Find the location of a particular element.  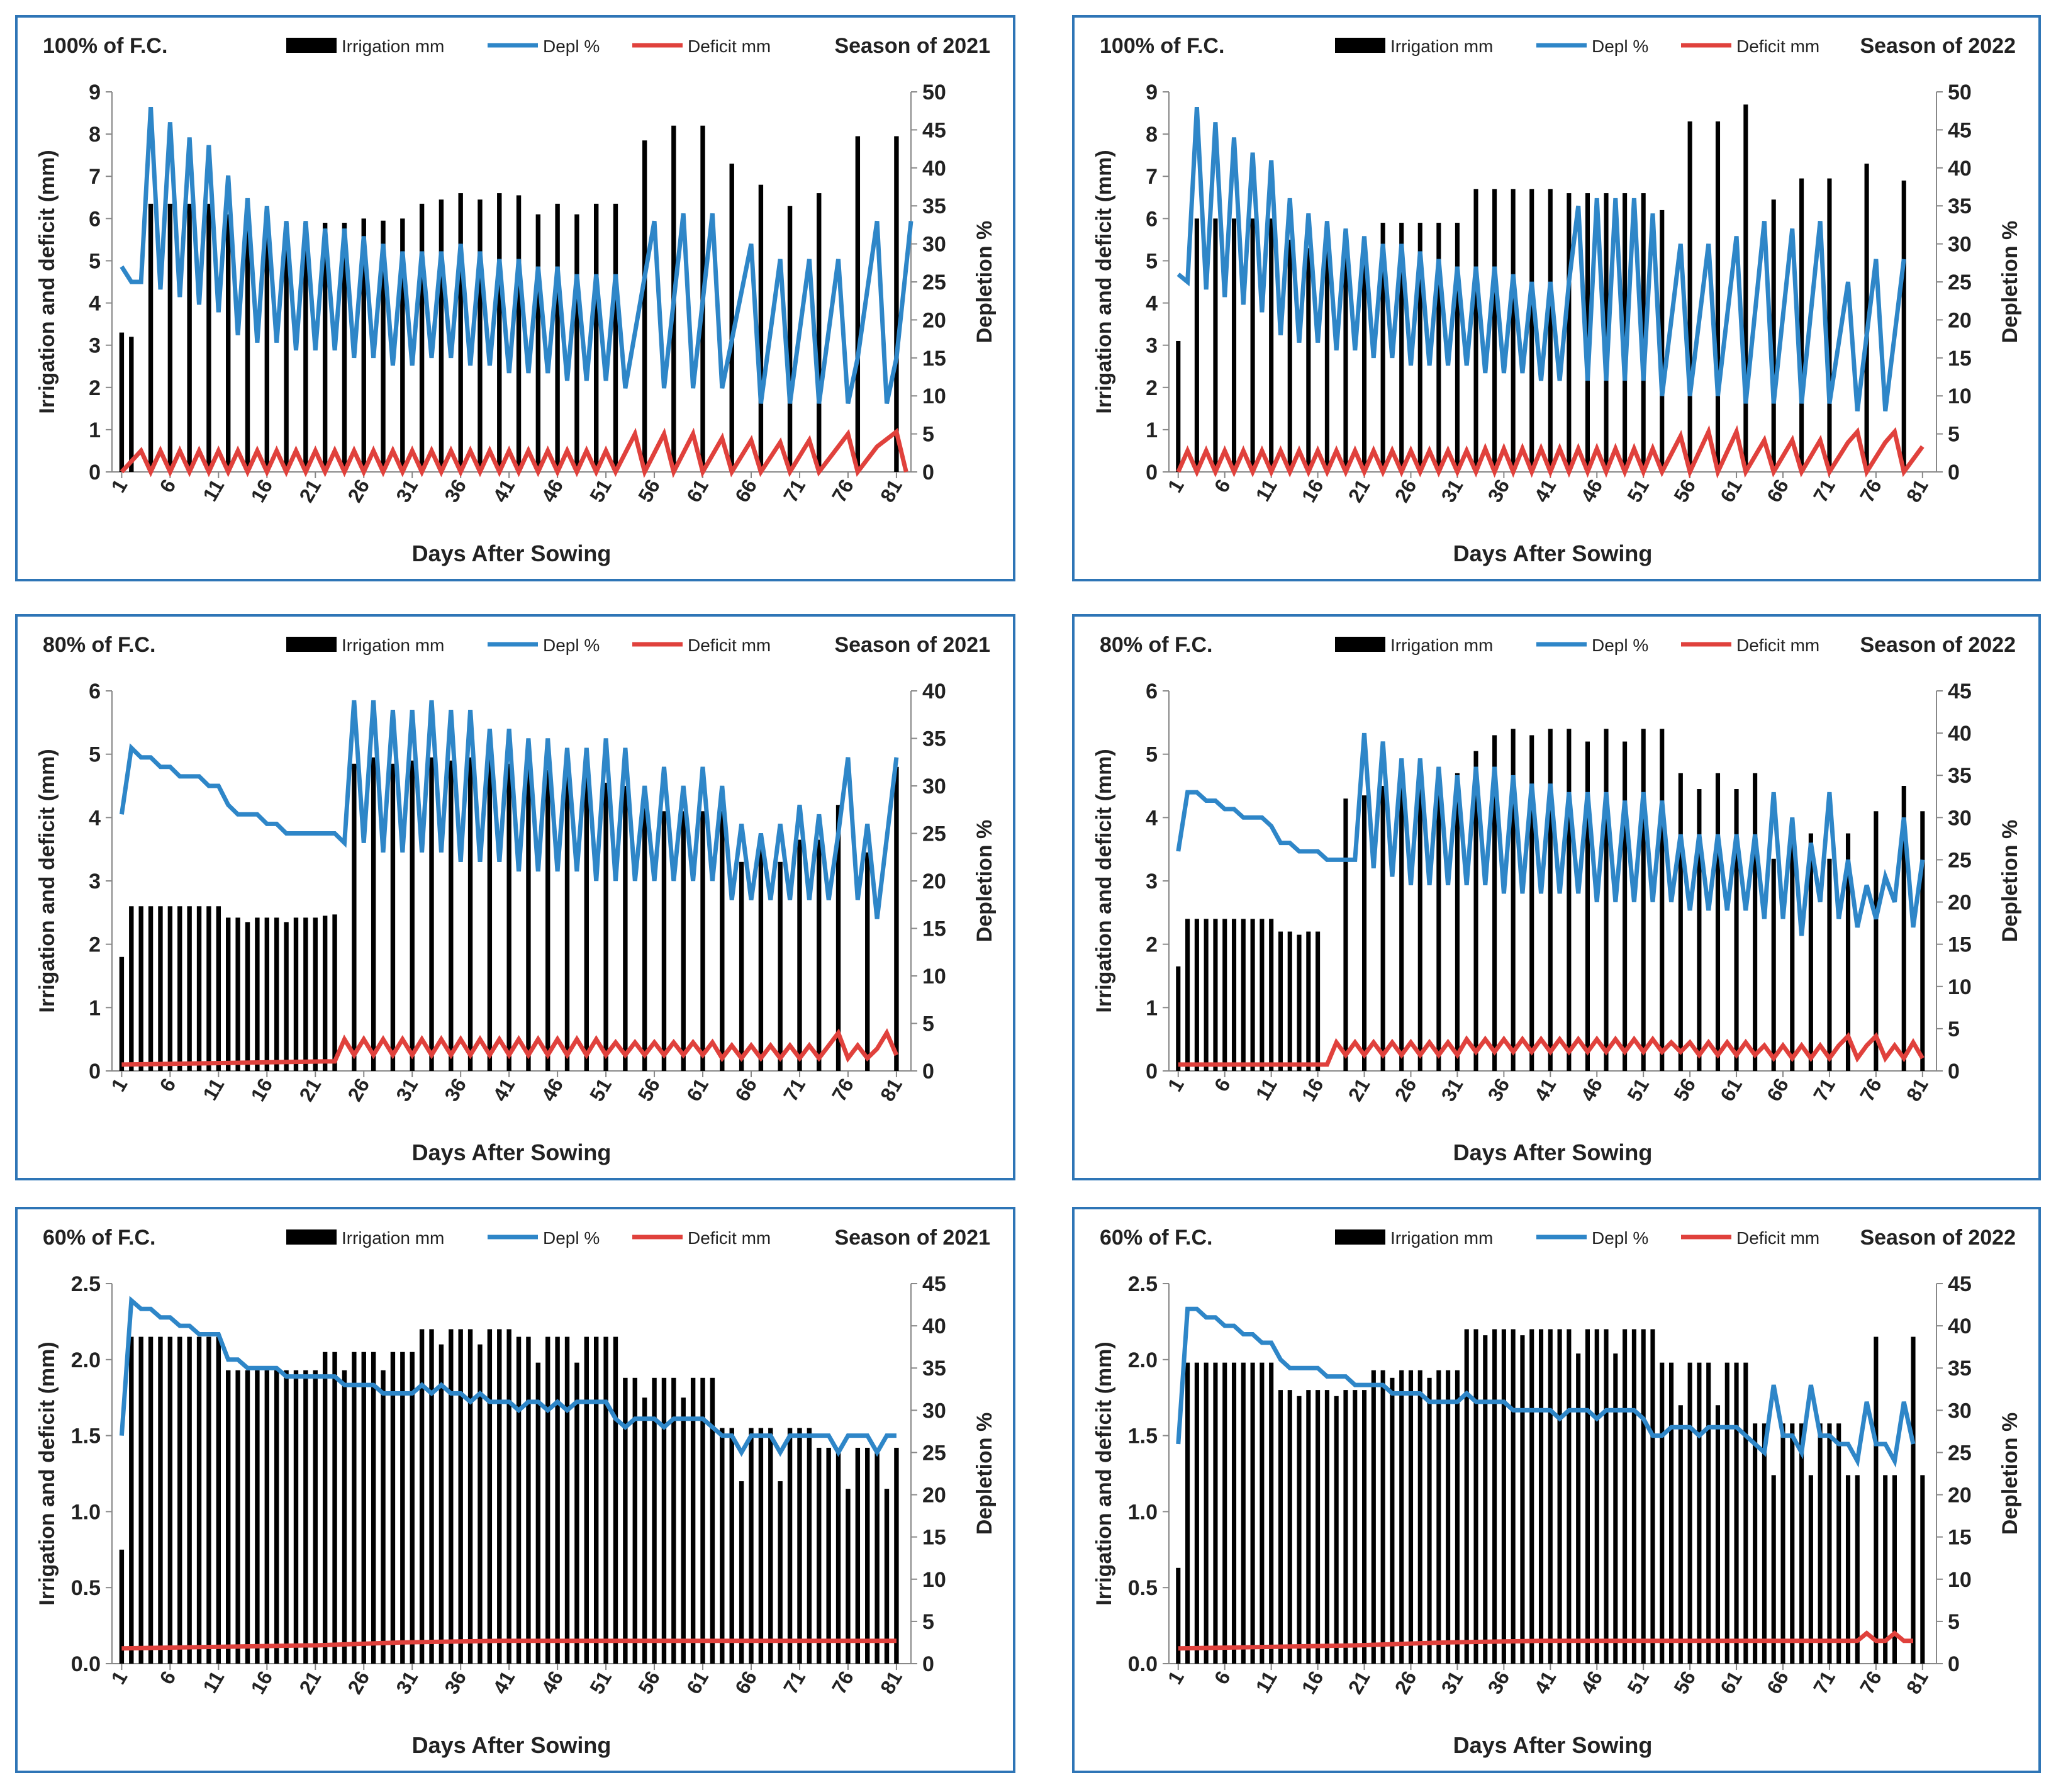

x-tick-label: 71 is located at coordinates (794, 1682).